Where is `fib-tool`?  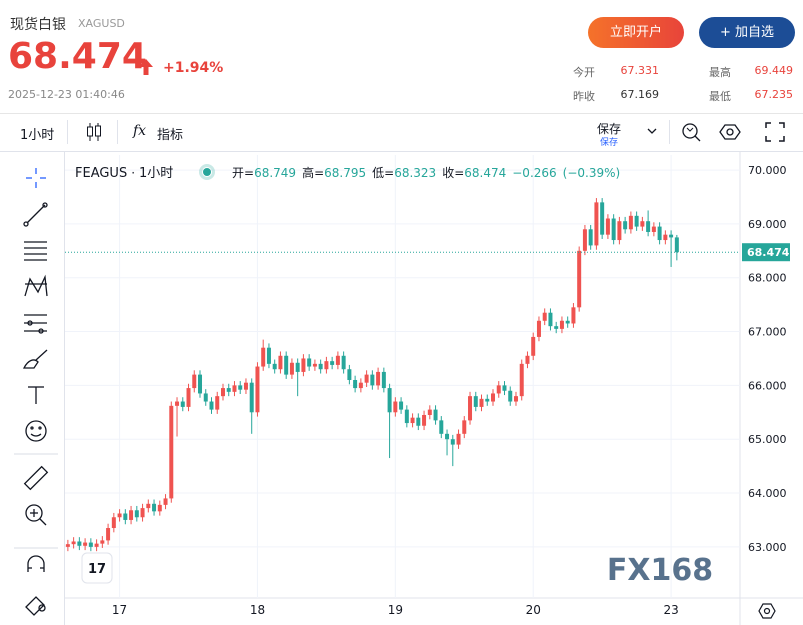
fib-tool is located at coordinates (35, 251).